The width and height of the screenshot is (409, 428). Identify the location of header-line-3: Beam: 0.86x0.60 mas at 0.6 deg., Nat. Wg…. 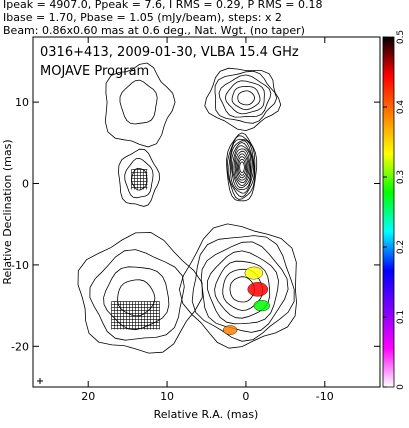
(154, 30).